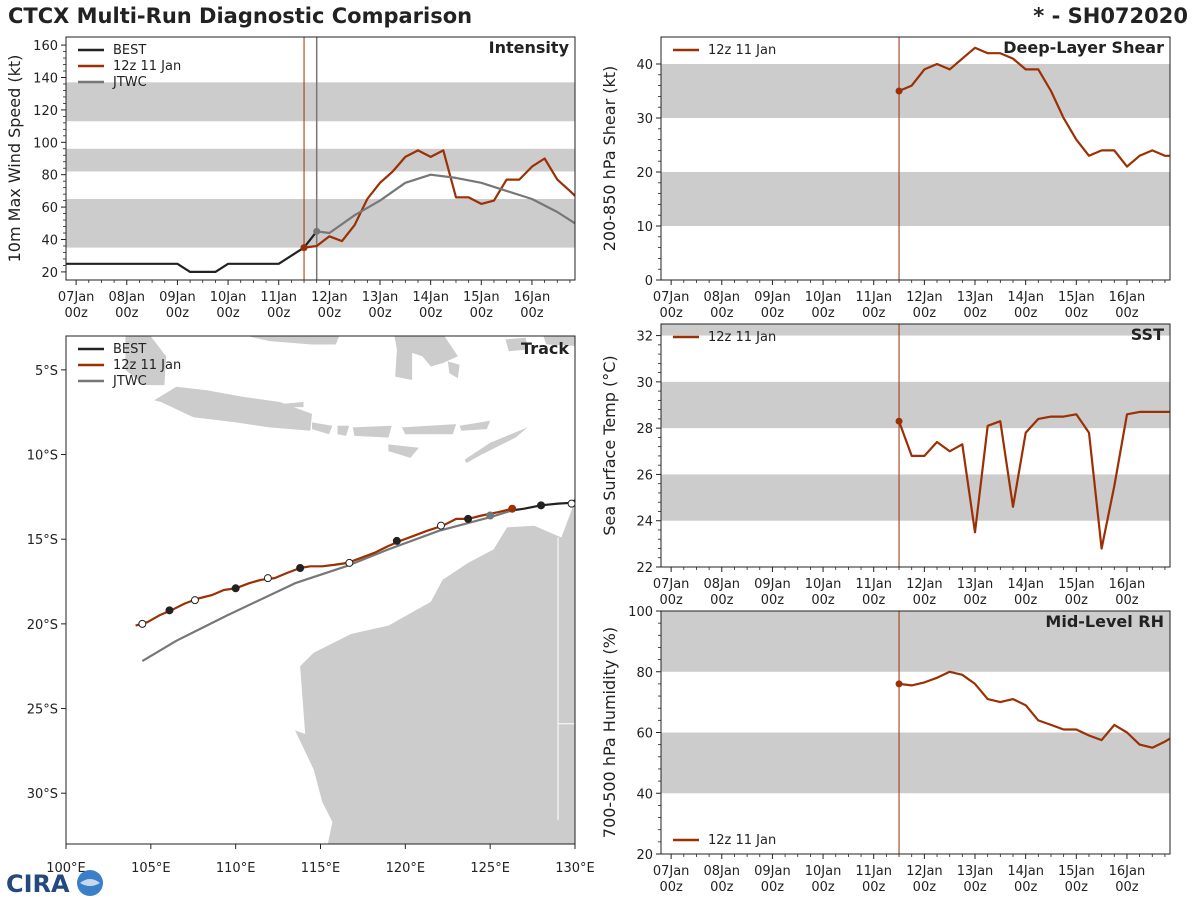 The height and width of the screenshot is (900, 1200). What do you see at coordinates (721, 297) in the screenshot?
I see `shear-xtick-label-day: 08Jan` at bounding box center [721, 297].